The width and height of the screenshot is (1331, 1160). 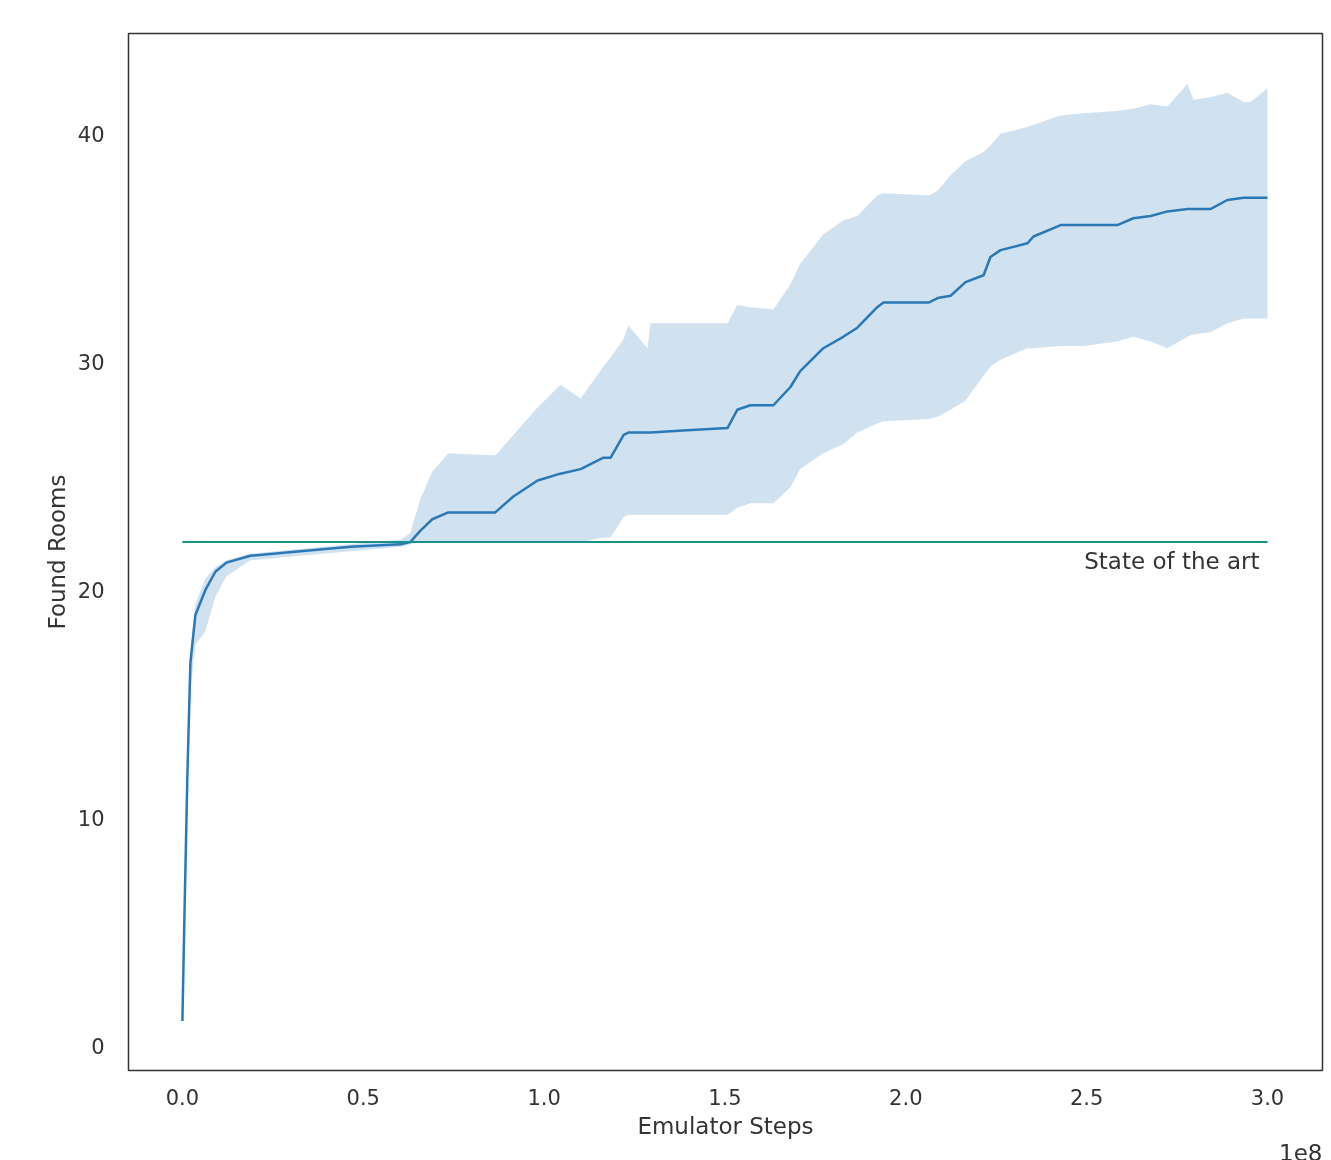 I want to click on x-tick-label: 0.5, so click(x=363, y=1097).